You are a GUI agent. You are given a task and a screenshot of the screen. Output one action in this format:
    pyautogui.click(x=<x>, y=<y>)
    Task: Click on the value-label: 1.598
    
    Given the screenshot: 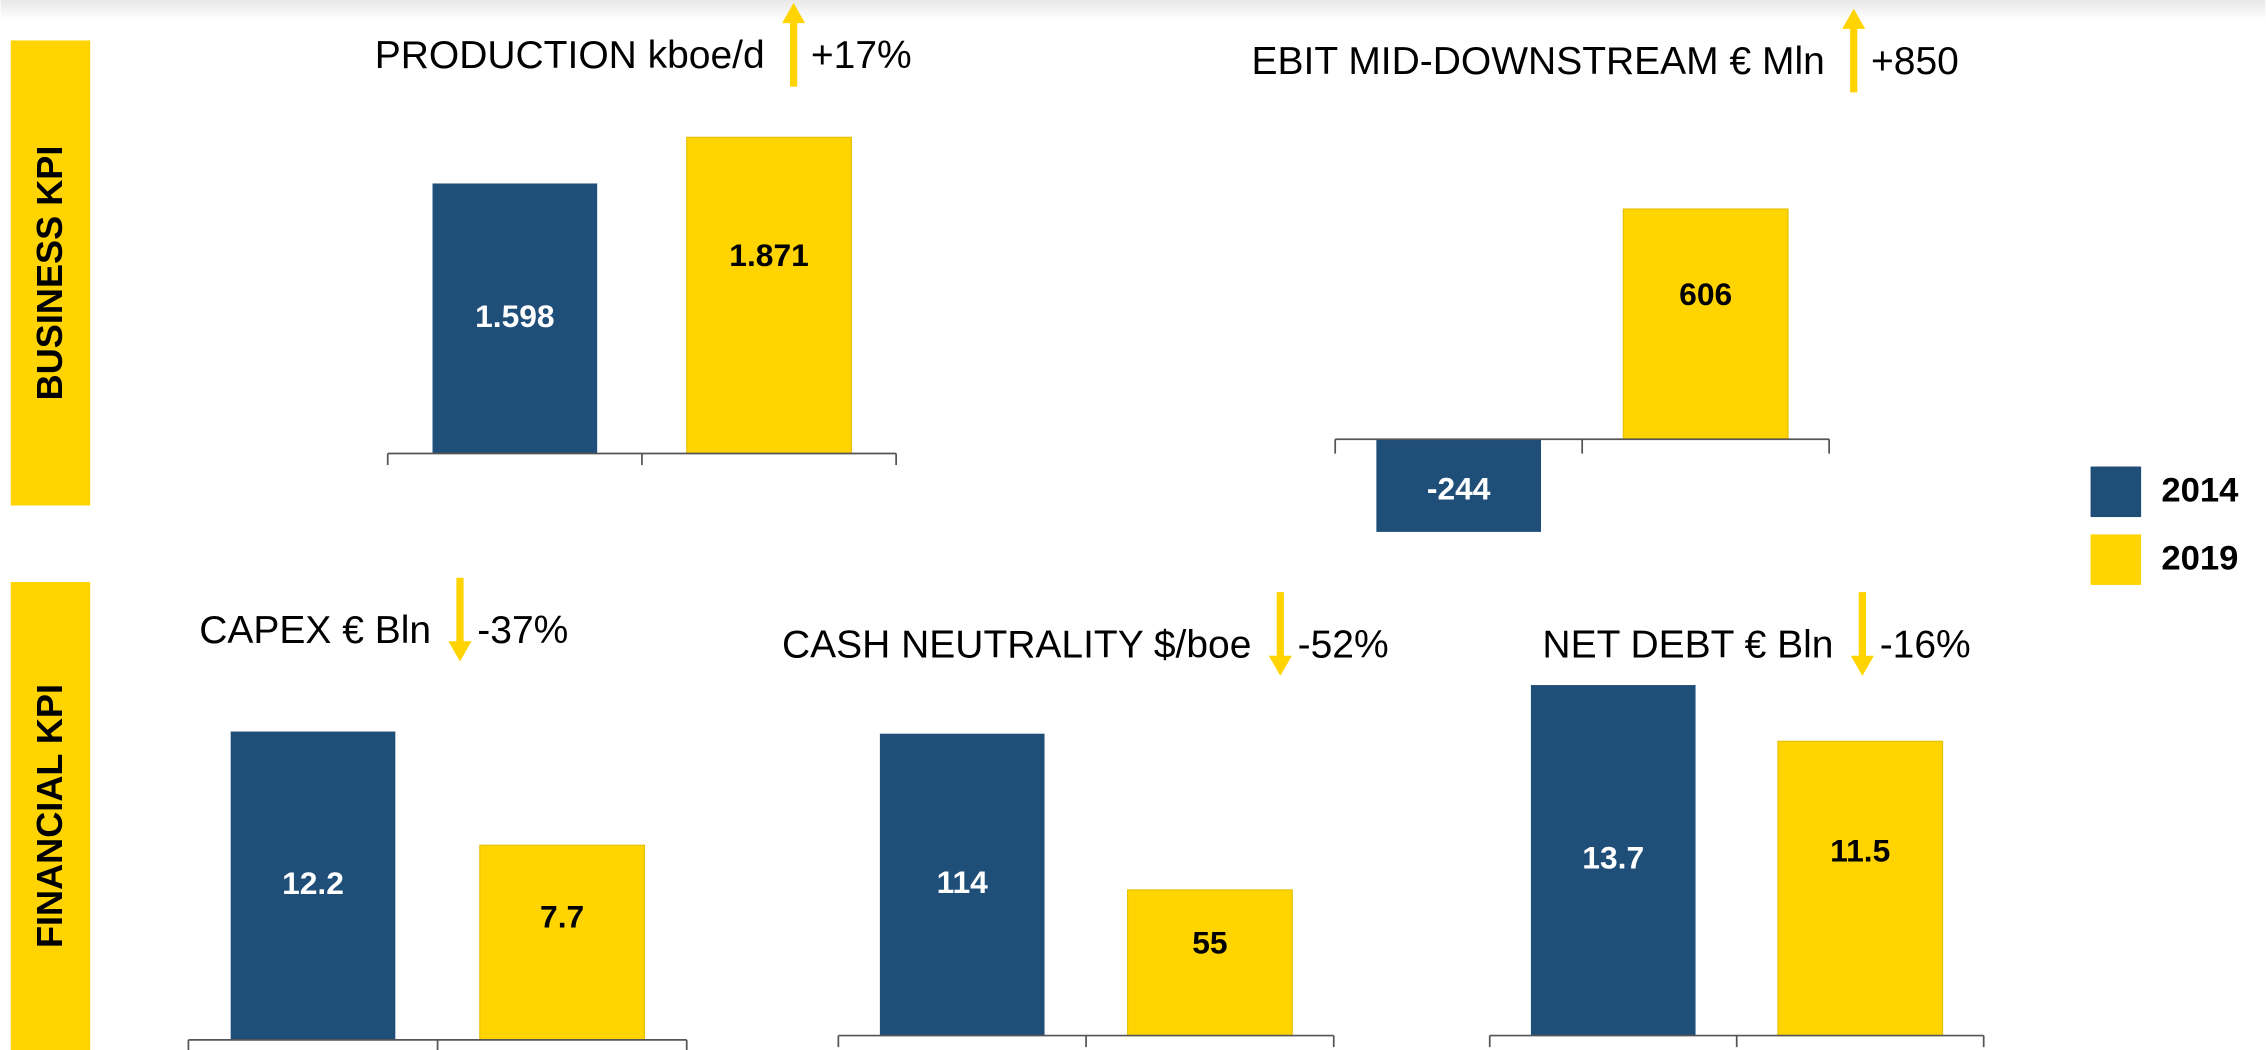 What is the action you would take?
    pyautogui.click(x=514, y=316)
    